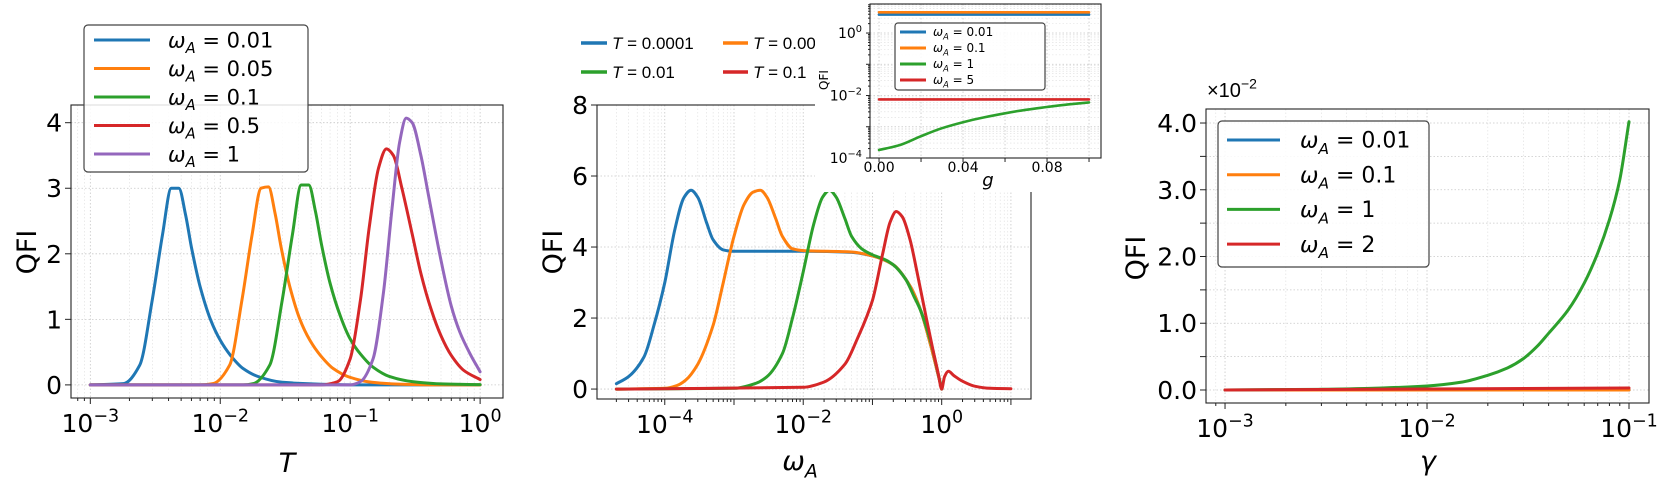 Image resolution: width=1679 pixels, height=489 pixels. What do you see at coordinates (1177, 190) in the screenshot?
I see `y-tick-label: 3.0` at bounding box center [1177, 190].